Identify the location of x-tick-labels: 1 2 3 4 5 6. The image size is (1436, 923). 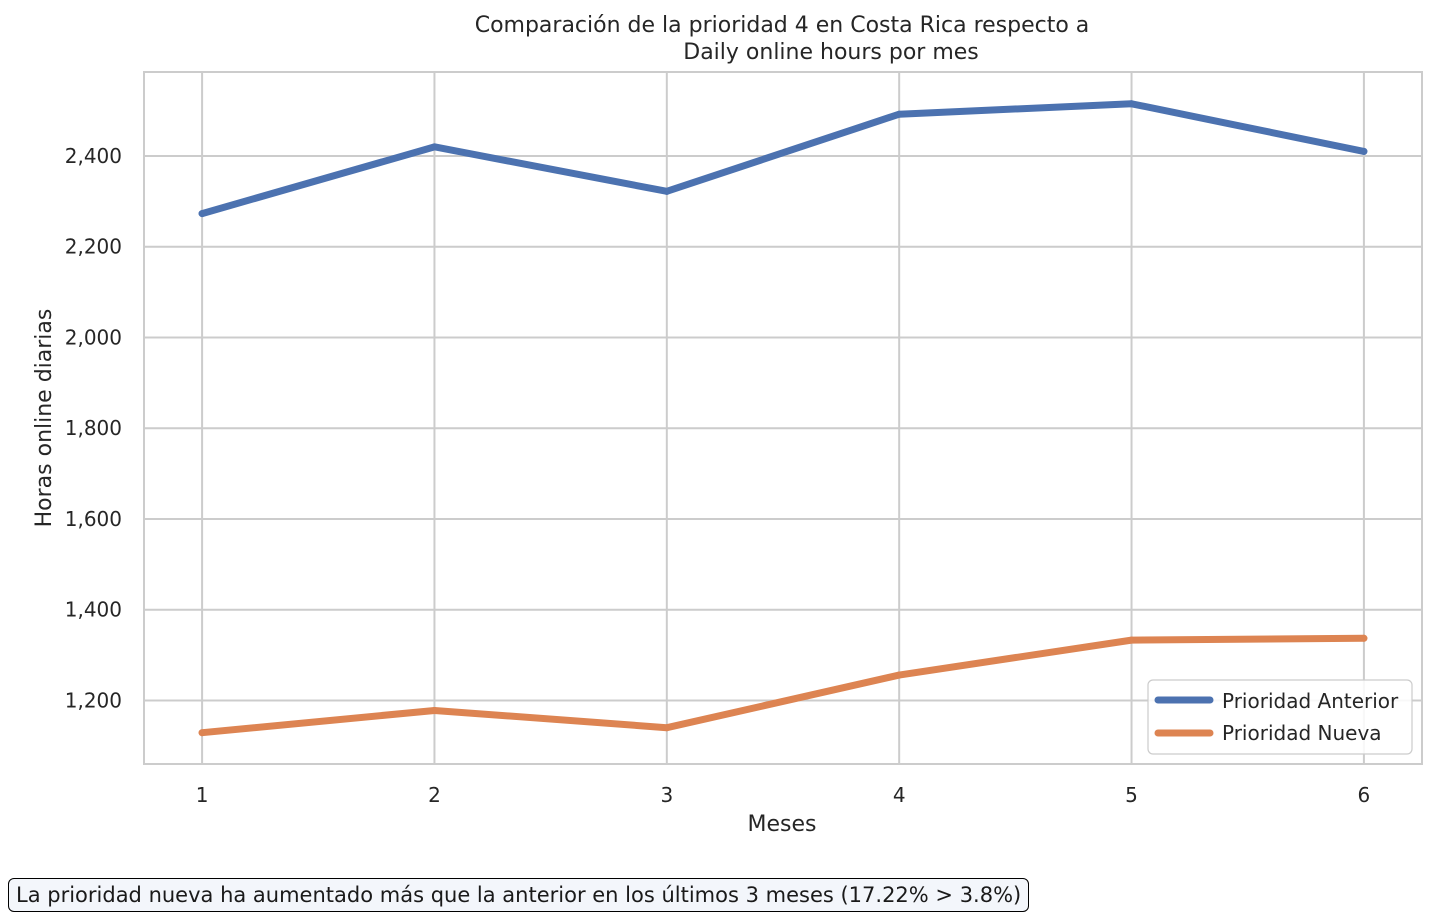
(783, 795).